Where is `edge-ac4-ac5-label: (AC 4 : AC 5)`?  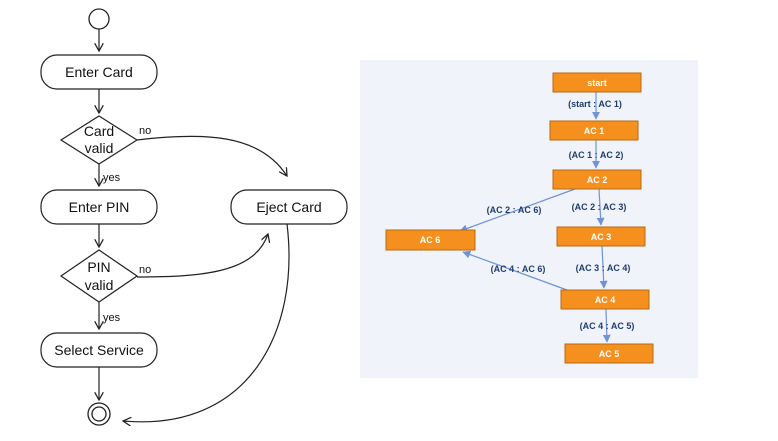 edge-ac4-ac5-label: (AC 4 : AC 5) is located at coordinates (607, 326).